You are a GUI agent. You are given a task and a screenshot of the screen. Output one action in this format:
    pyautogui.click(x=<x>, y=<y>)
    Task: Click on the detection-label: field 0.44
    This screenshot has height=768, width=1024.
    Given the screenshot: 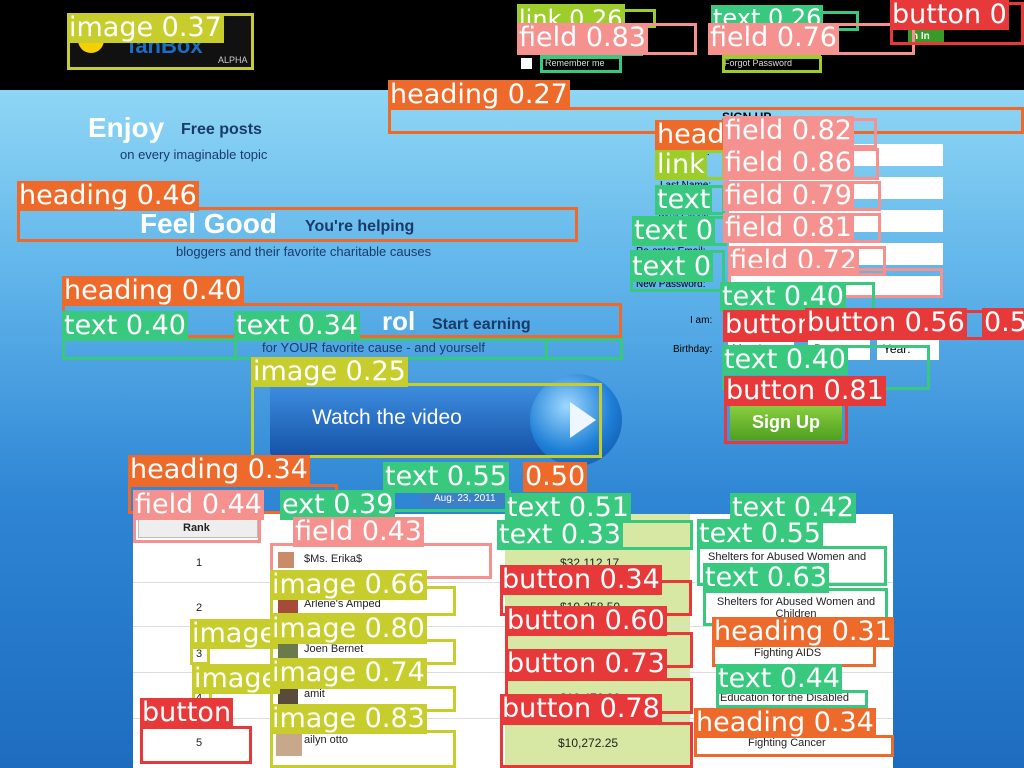 What is the action you would take?
    pyautogui.click(x=198, y=504)
    